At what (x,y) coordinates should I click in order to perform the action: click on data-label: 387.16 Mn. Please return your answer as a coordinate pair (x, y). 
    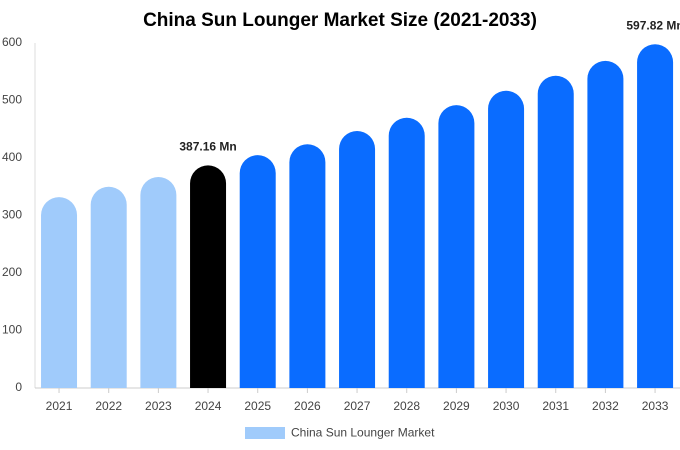
    Looking at the image, I should click on (207, 147).